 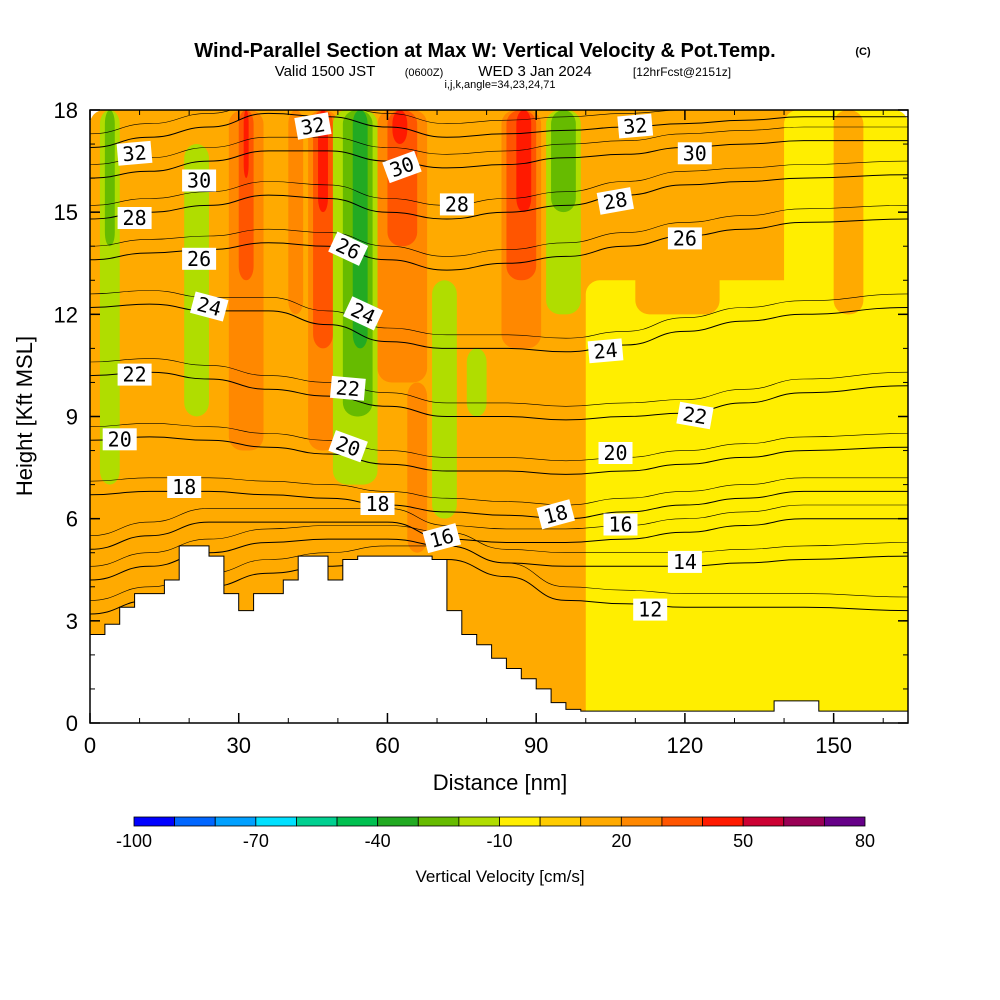 I want to click on contour-label-9: 30, so click(x=402, y=167).